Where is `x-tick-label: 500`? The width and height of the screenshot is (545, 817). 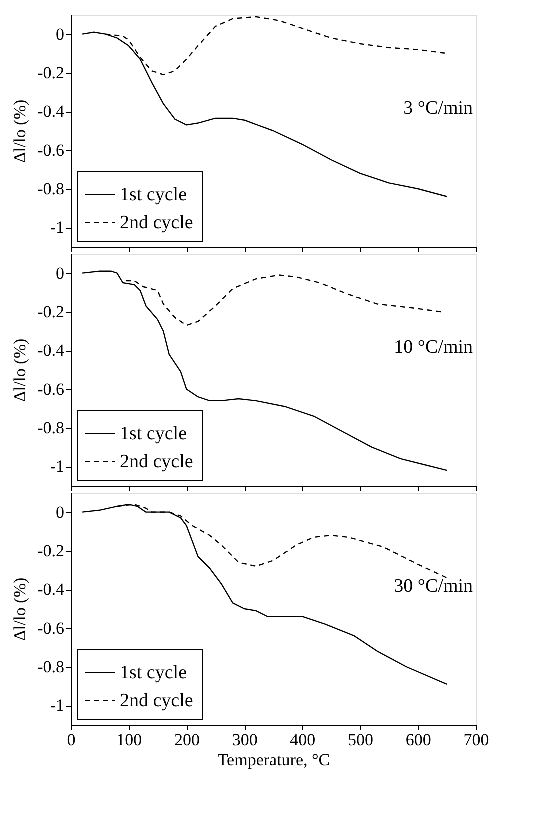 x-tick-label: 500 is located at coordinates (361, 740).